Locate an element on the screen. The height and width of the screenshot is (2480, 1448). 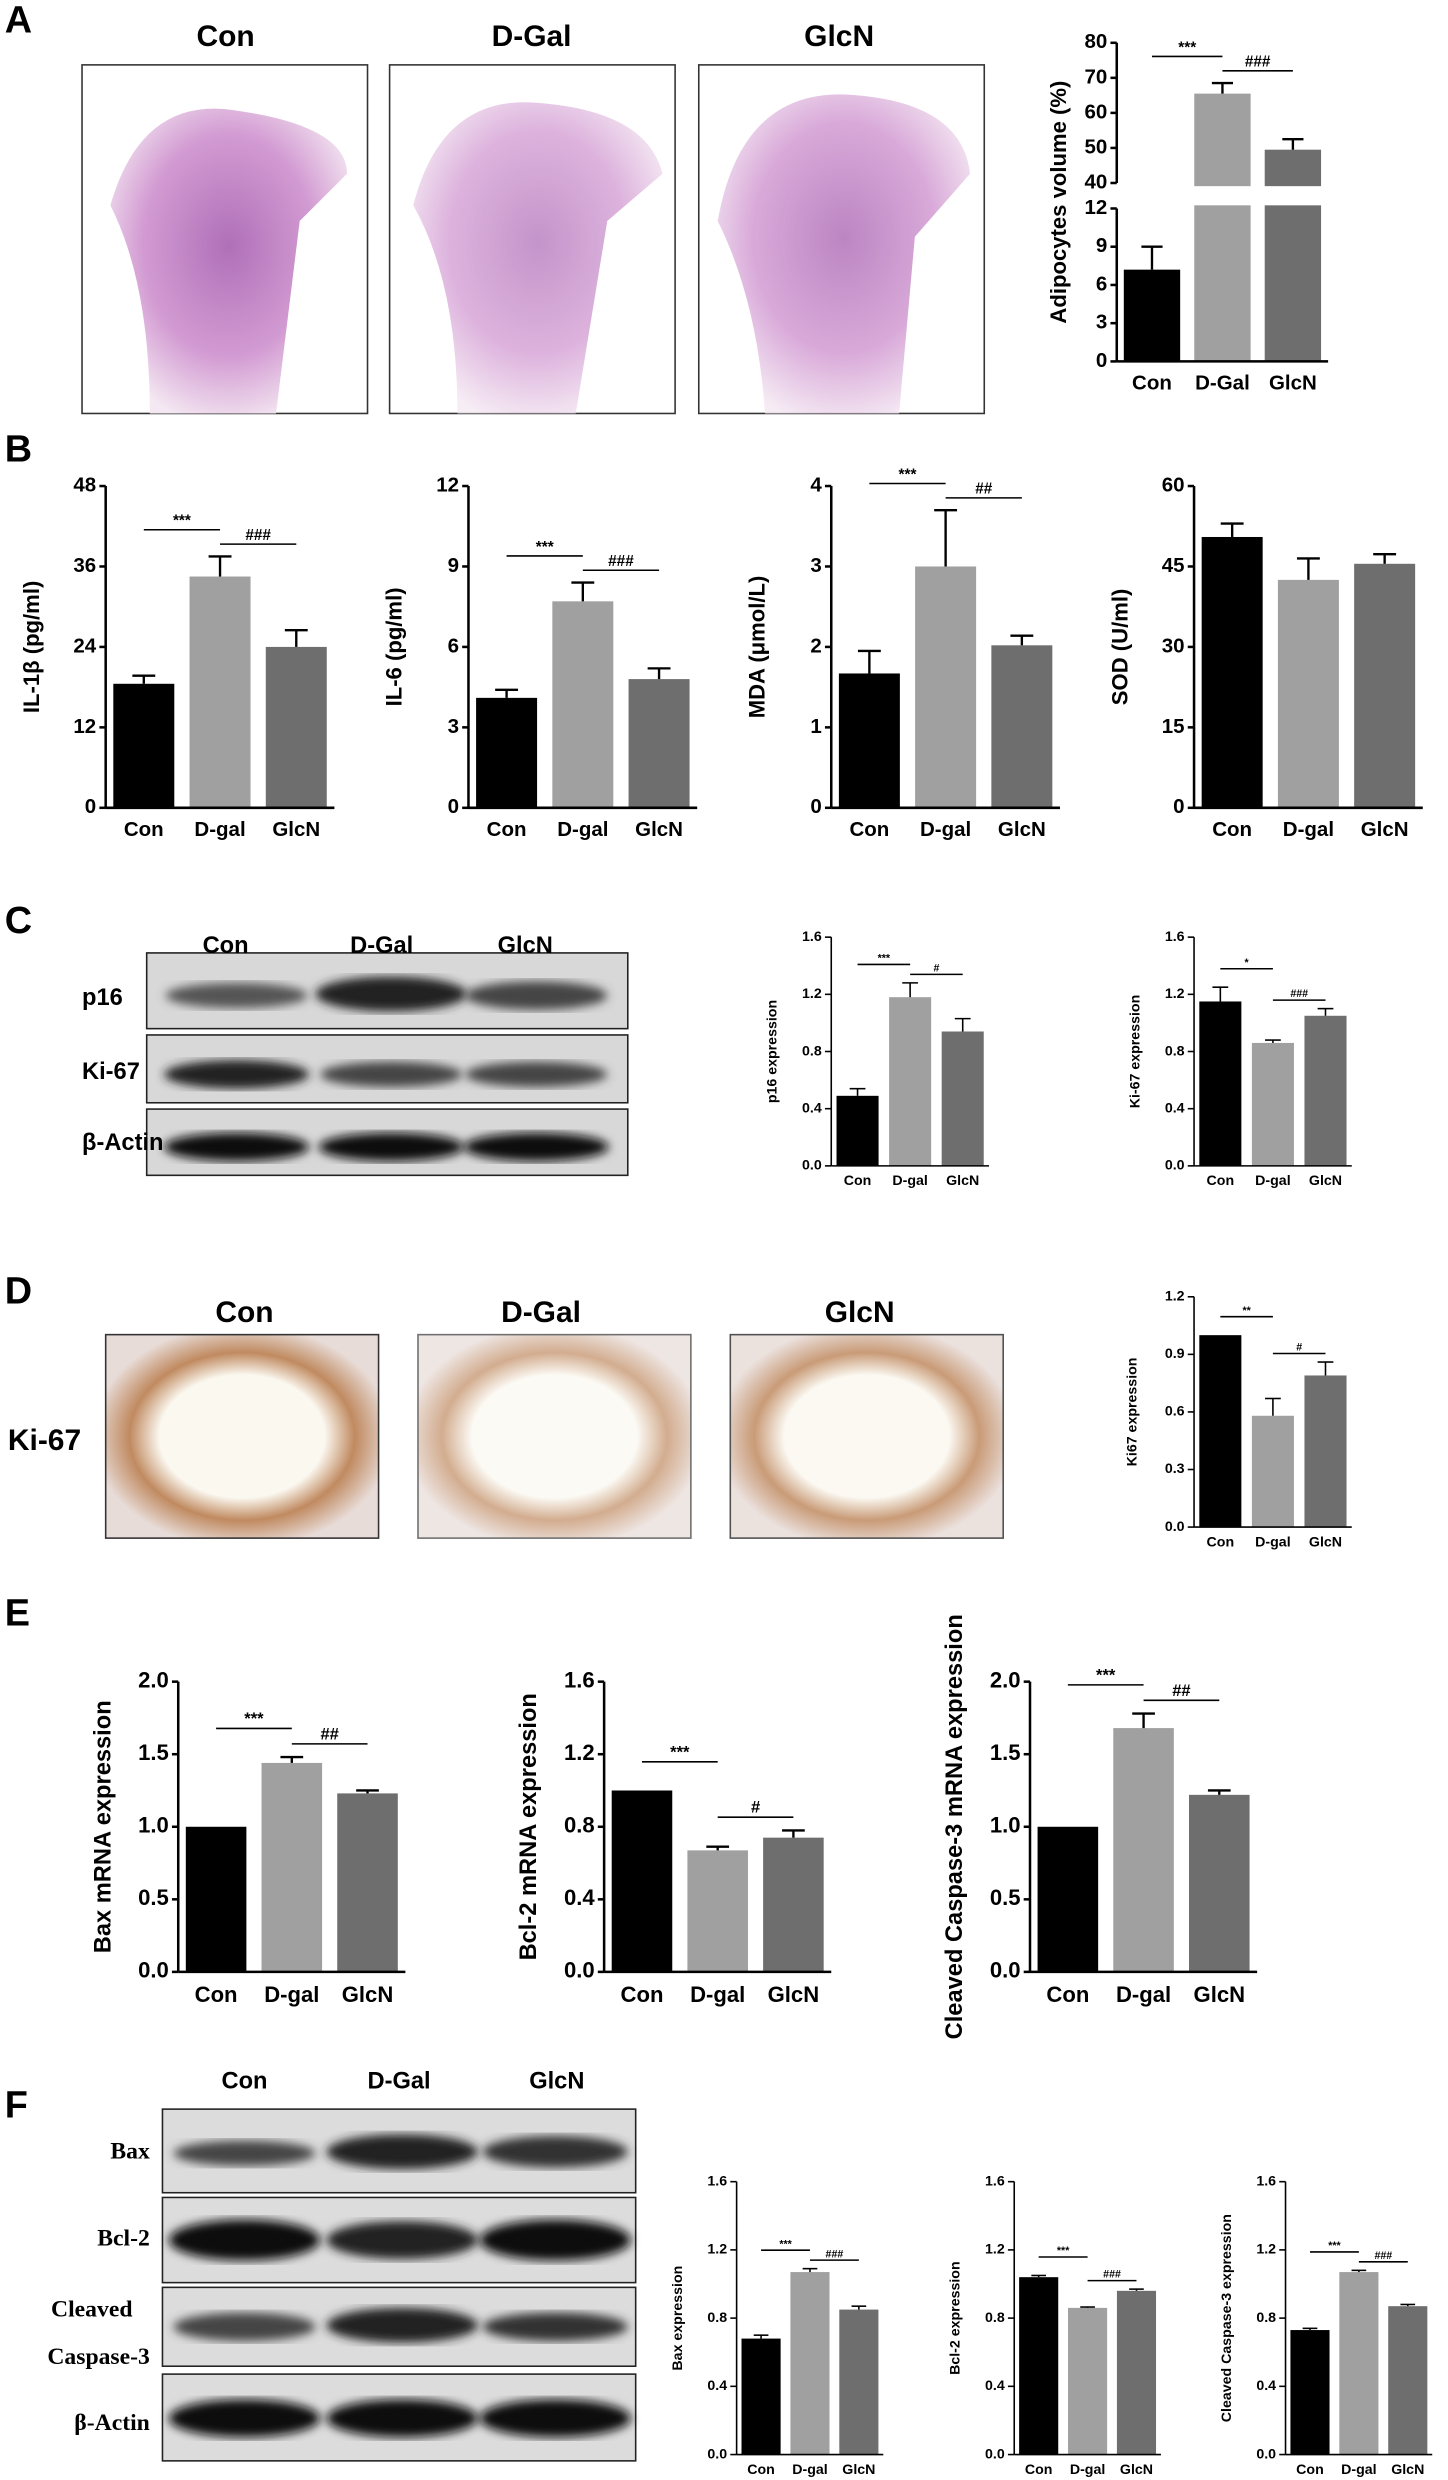
image-label: GlcN is located at coordinates (839, 36).